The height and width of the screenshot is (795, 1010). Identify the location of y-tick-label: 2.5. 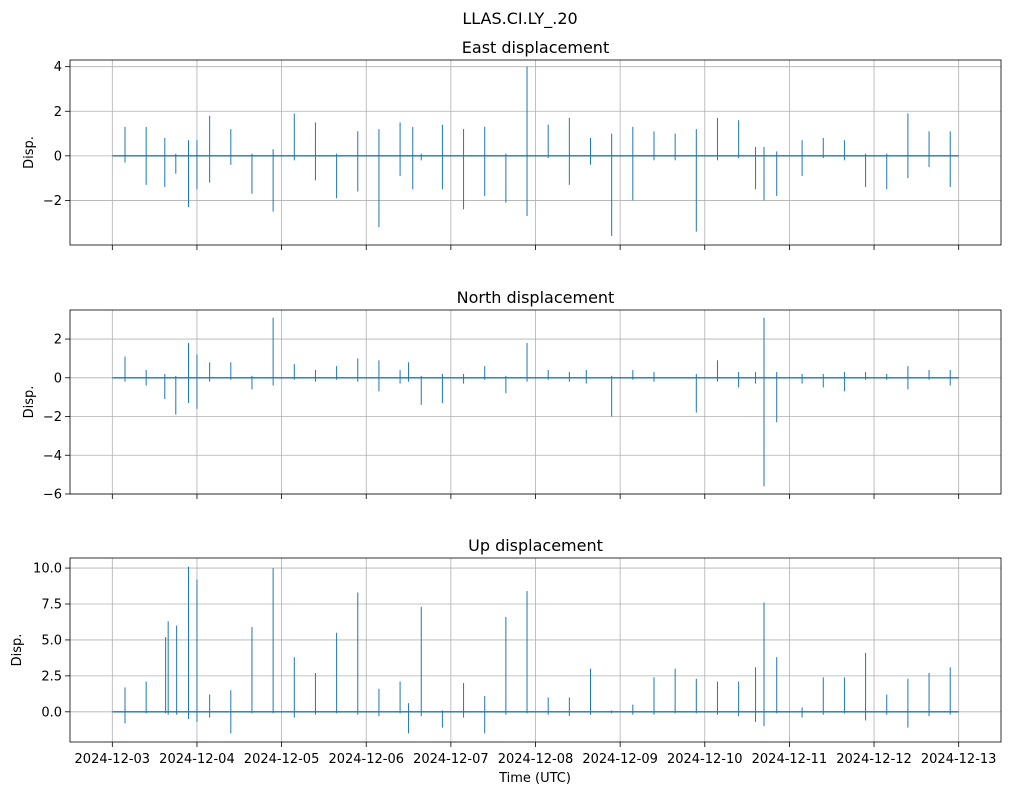
(51, 676).